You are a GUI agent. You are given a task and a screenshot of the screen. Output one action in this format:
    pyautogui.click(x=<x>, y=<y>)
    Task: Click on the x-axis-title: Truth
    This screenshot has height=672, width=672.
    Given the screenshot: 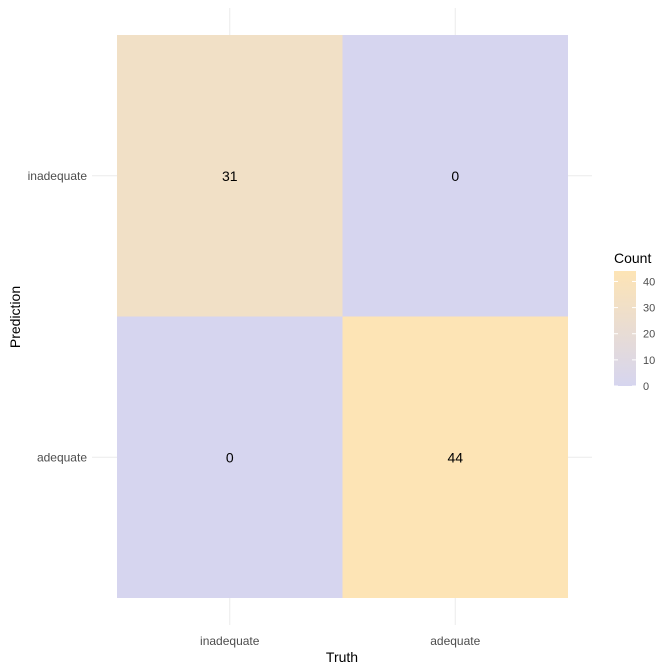 What is the action you would take?
    pyautogui.click(x=342, y=657)
    